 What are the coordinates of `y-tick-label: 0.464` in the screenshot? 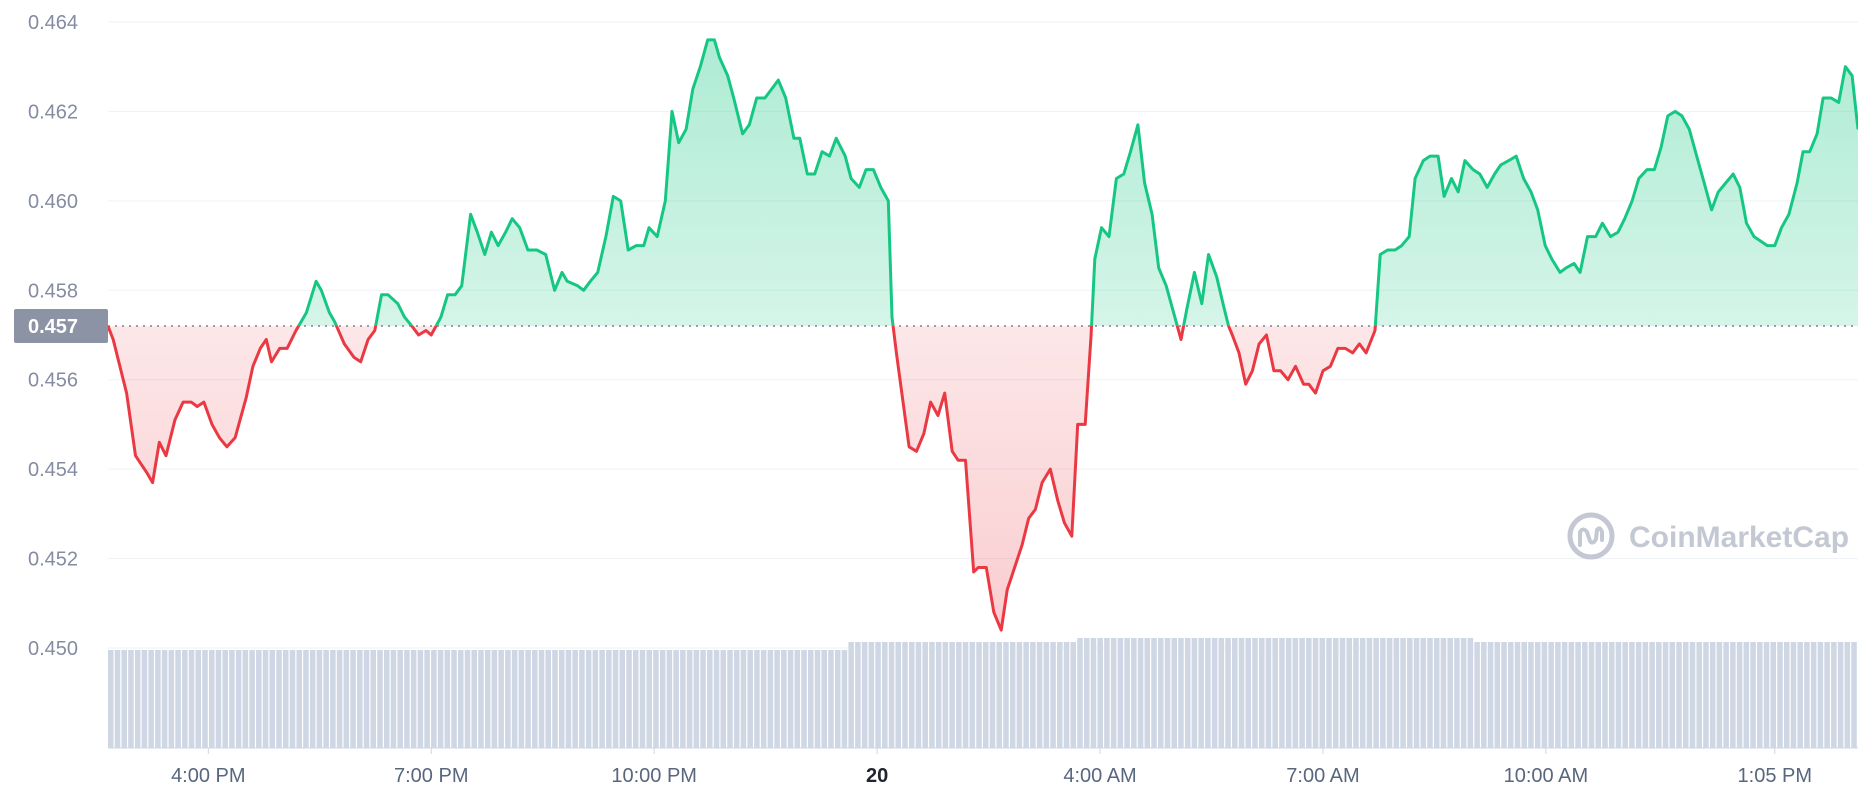 It's located at (53, 23).